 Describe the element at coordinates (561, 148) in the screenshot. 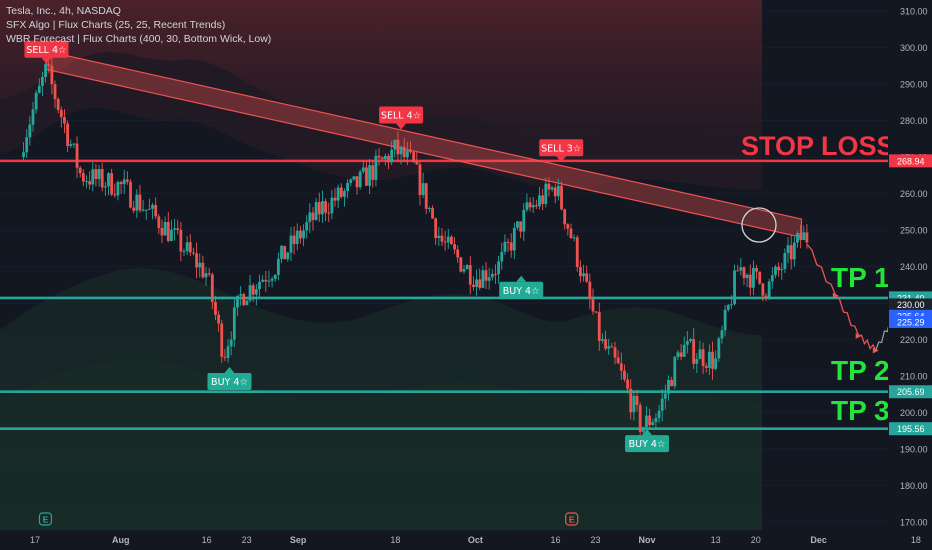

I see `sell-signal-badge` at that location.